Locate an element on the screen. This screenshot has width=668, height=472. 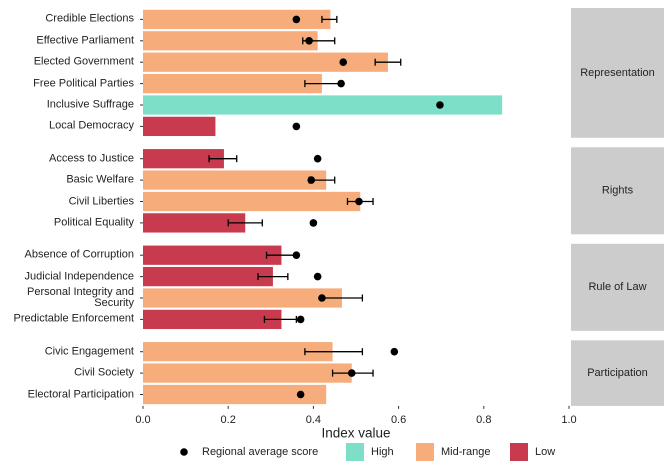
y-tick-label: Access to Justice is located at coordinates (91, 158).